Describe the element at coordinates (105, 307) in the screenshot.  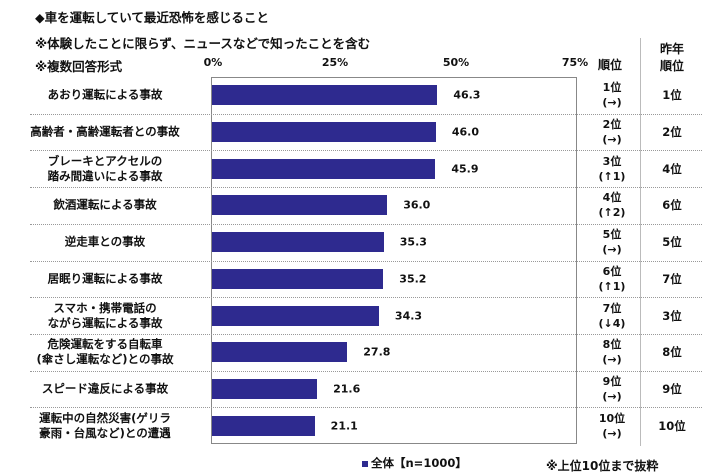
I see `category-label-line: スマホ・携帯電話の` at that location.